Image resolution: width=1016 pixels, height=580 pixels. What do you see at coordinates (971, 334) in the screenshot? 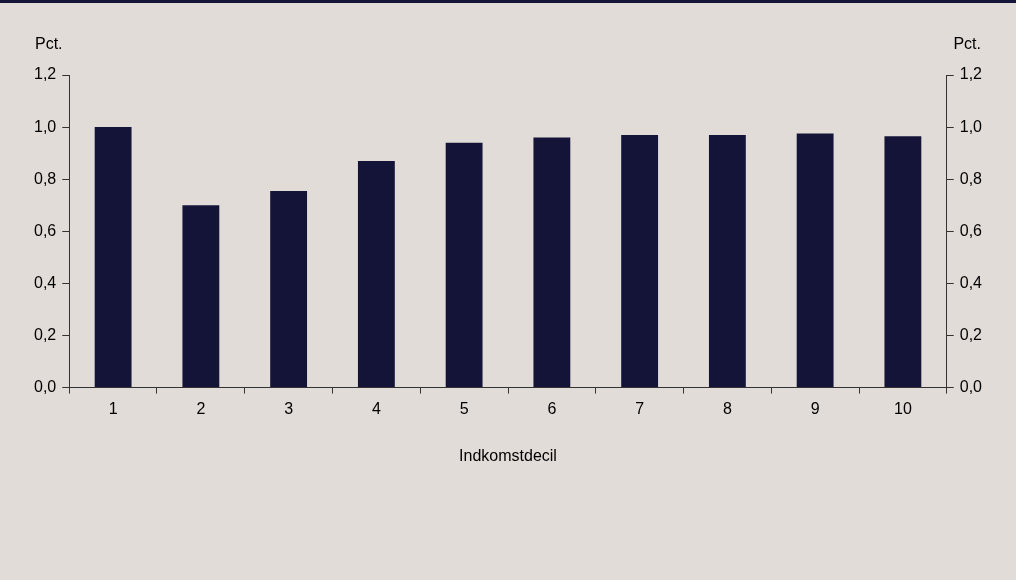
I see `y2-tick-label: 0,2` at bounding box center [971, 334].